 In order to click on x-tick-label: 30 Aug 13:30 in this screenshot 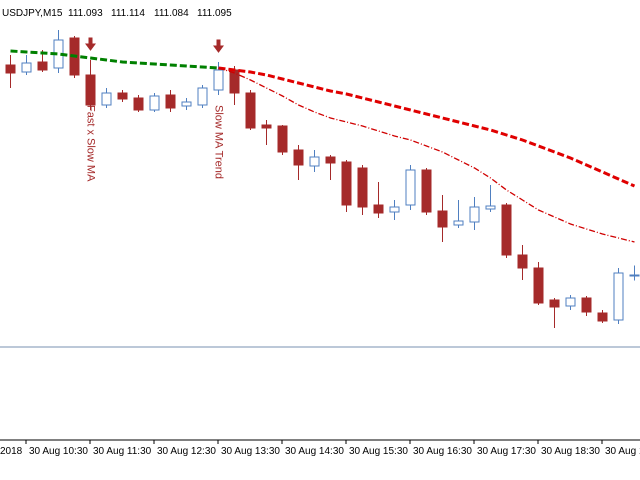, I will do `click(250, 451)`.